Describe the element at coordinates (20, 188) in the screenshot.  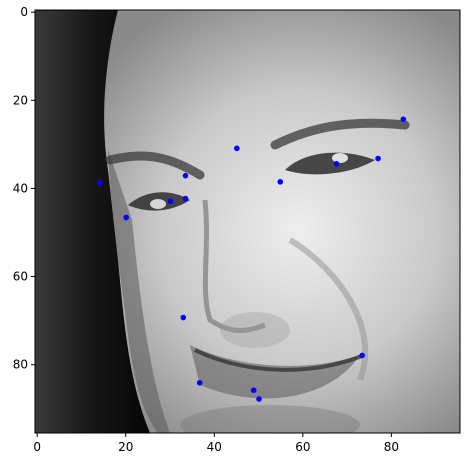
I see `y-tick-label: 40` at that location.